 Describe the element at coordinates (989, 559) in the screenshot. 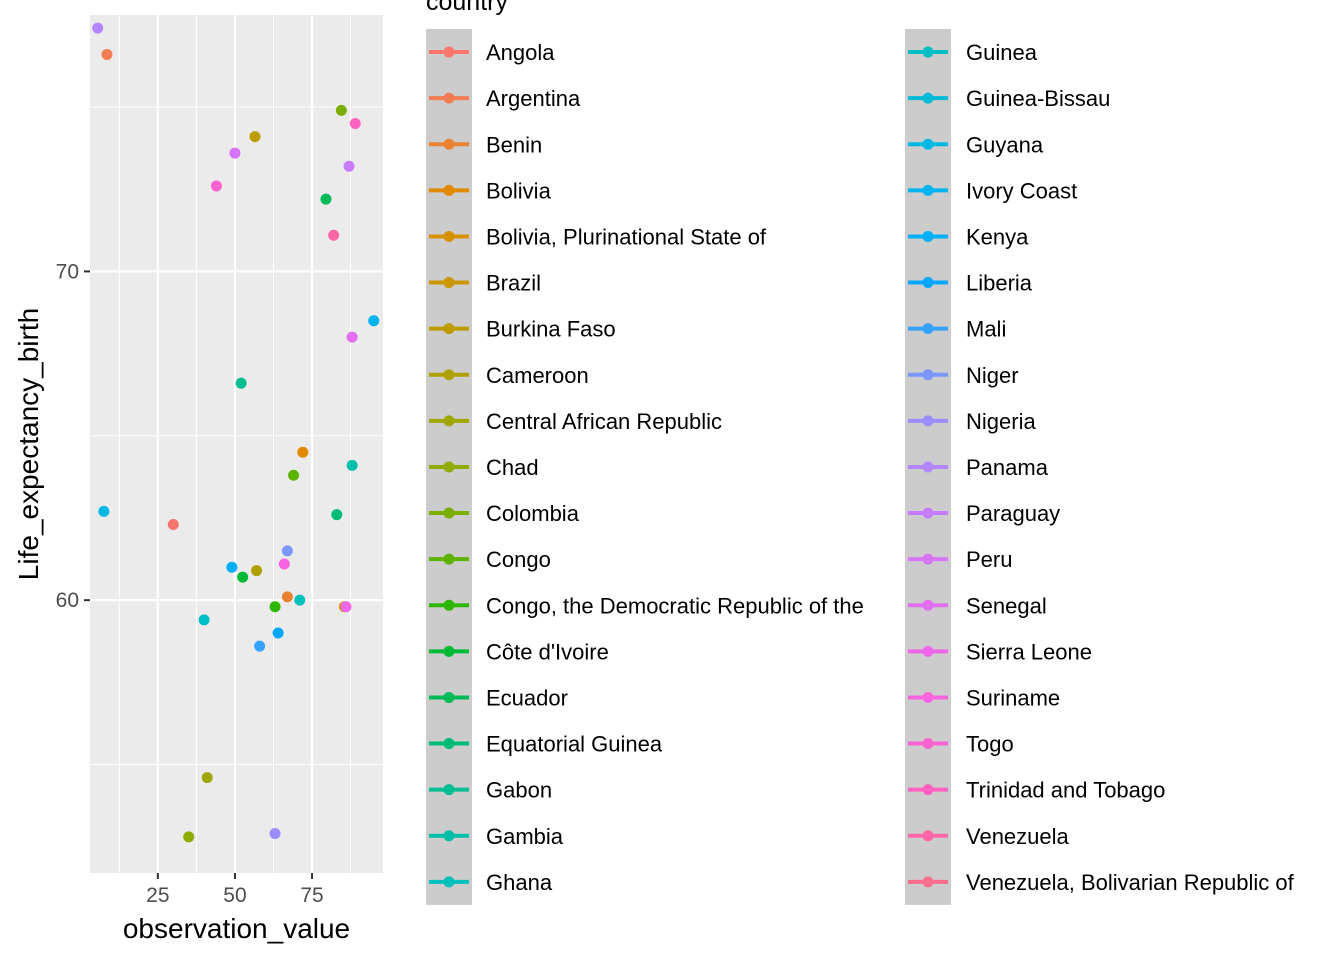

I see `legend-label: Peru` at that location.